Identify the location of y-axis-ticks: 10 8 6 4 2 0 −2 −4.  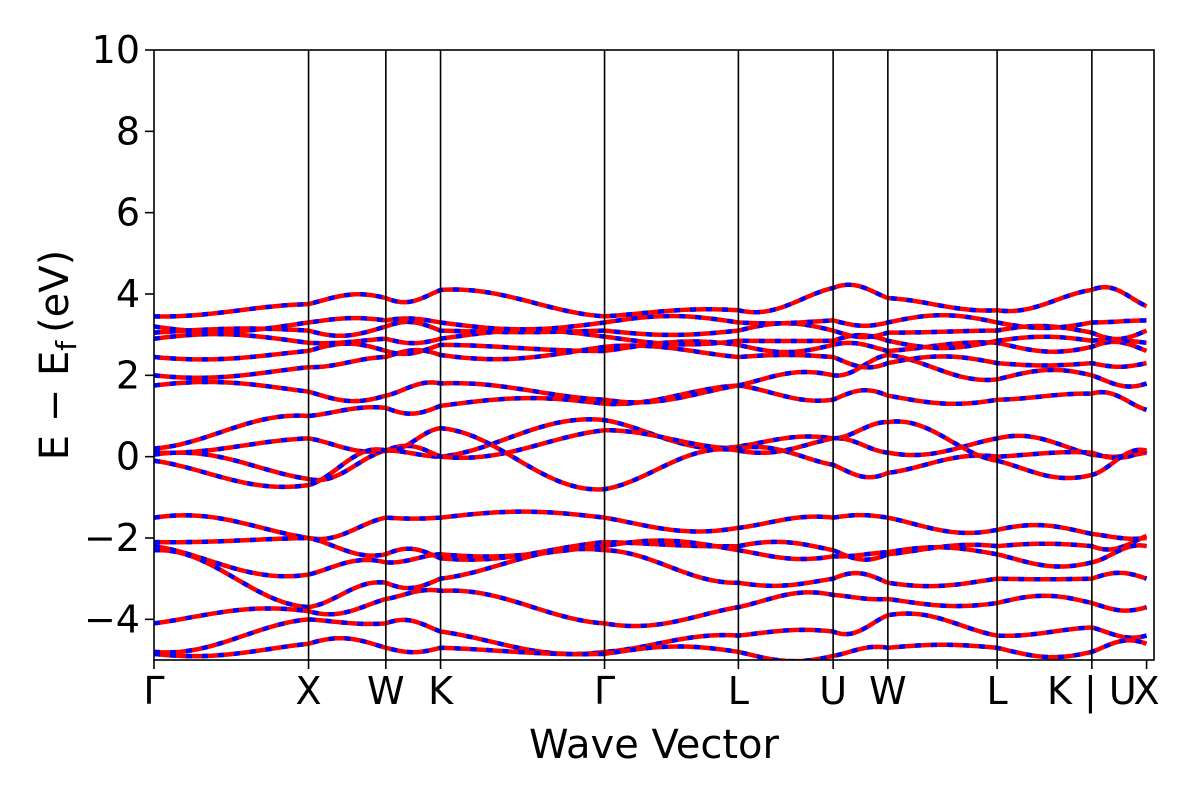
(119, 334).